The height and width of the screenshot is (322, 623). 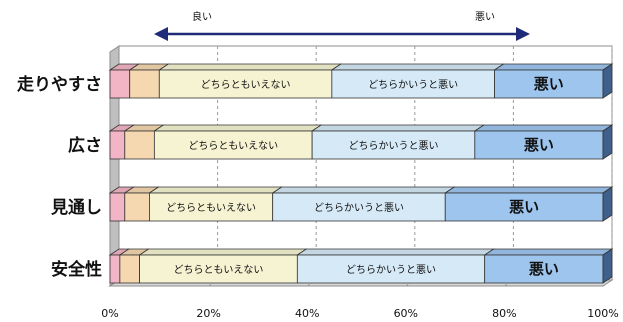 What do you see at coordinates (342, 25) in the screenshot?
I see `quality-arrow: 良い 悪い` at bounding box center [342, 25].